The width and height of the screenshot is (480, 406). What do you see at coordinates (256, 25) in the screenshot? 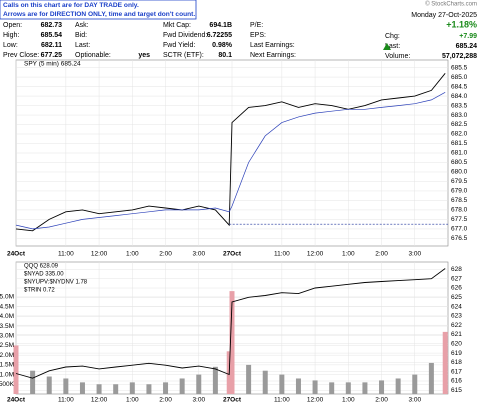
I see `field-label: P/E:` at bounding box center [256, 25].